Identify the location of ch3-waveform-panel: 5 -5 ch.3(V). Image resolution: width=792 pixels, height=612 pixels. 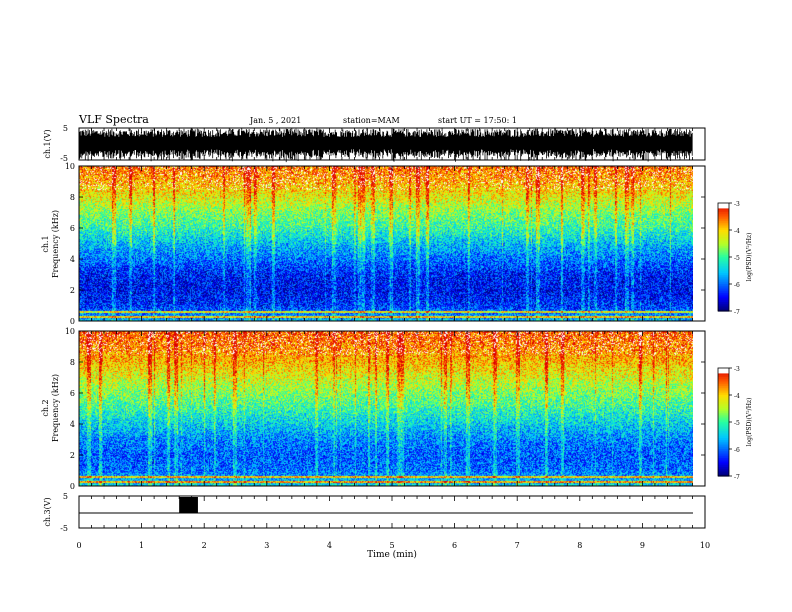
(374, 512).